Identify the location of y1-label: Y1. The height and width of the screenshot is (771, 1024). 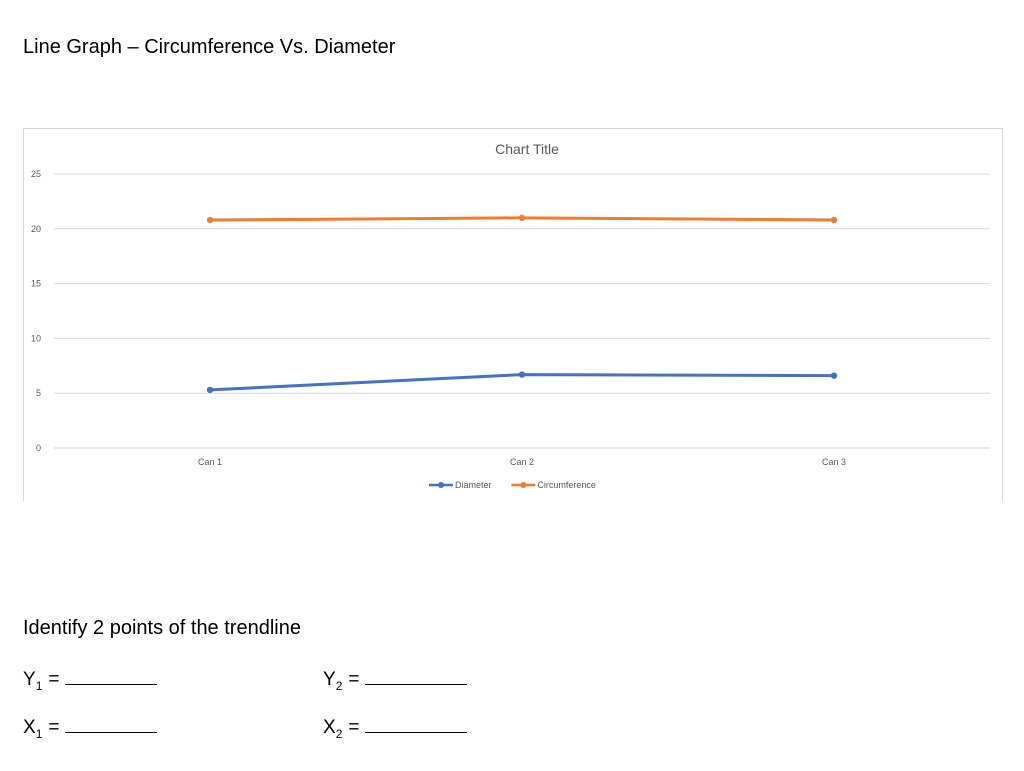
(33, 681).